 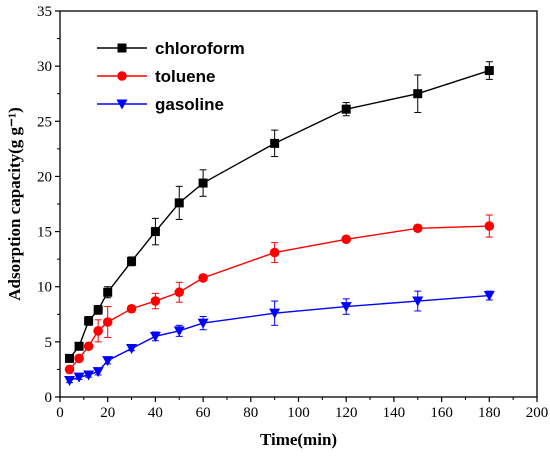 I want to click on x-axis-title: Time(min), so click(x=298, y=439).